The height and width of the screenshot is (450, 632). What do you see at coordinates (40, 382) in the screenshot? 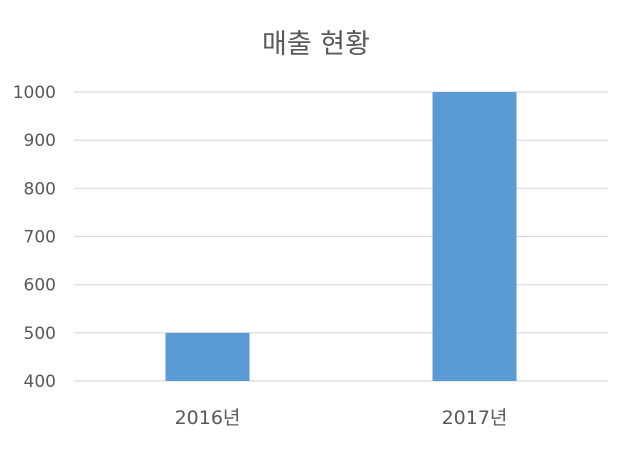
I see `y-tick-label: 400` at bounding box center [40, 382].